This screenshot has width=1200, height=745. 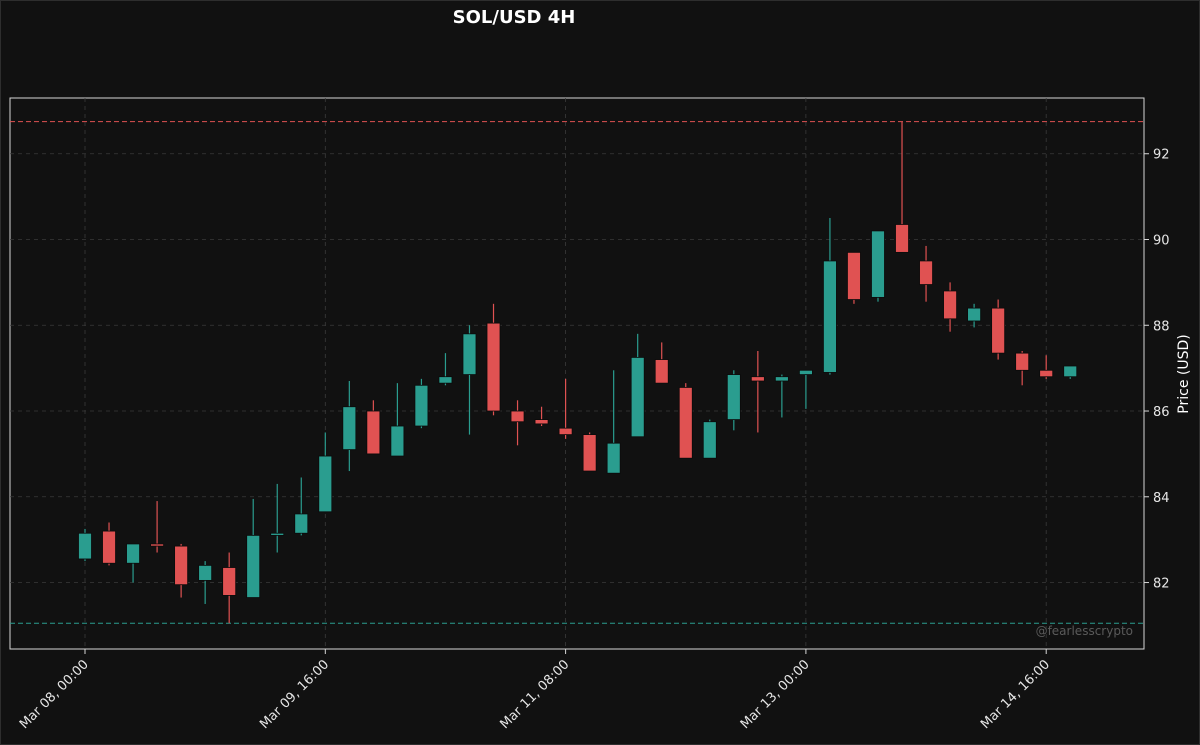 What do you see at coordinates (294, 694) in the screenshot?
I see `x-tick-label: Mar 09, 16:00` at bounding box center [294, 694].